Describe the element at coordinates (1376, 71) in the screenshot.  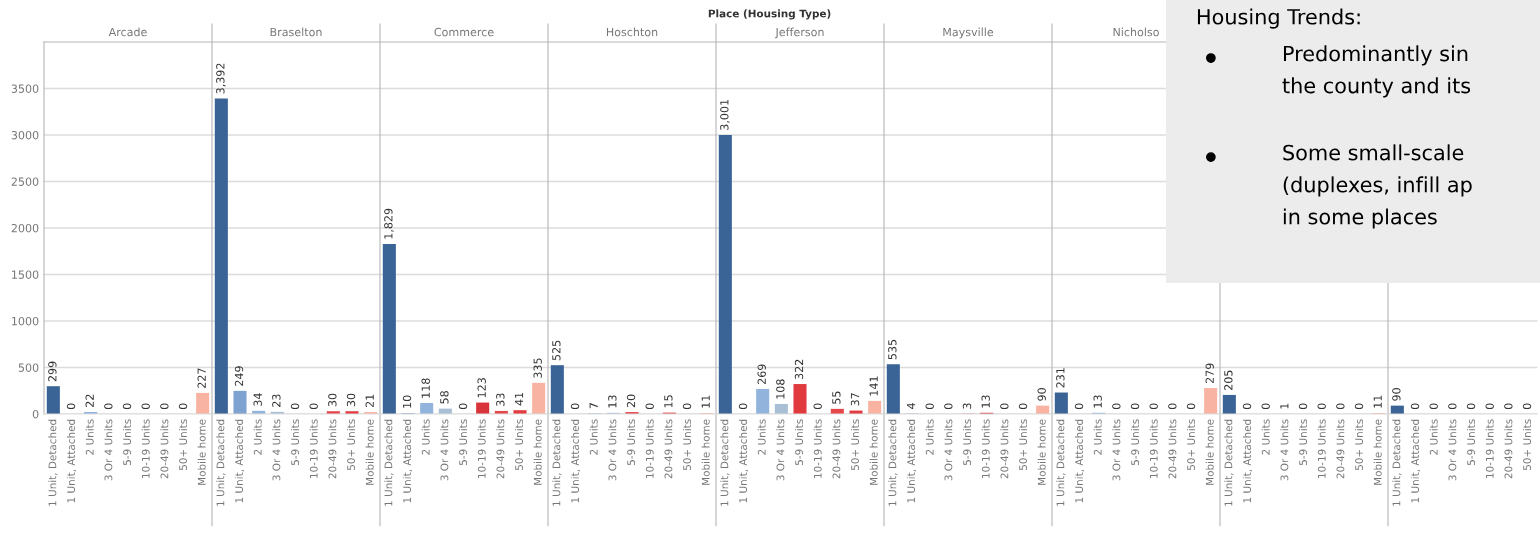
I see `annotation: Predominantly sin the county and its` at that location.